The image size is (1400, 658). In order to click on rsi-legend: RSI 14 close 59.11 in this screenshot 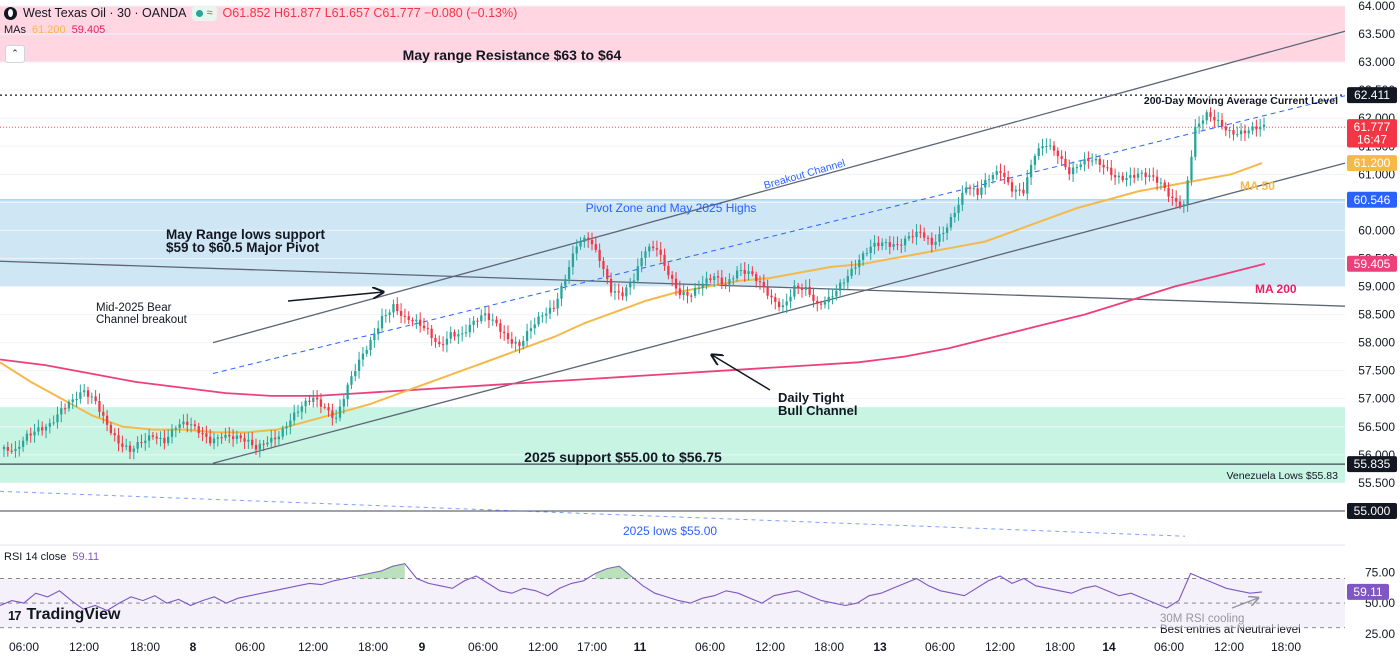, I will do `click(51, 557)`.